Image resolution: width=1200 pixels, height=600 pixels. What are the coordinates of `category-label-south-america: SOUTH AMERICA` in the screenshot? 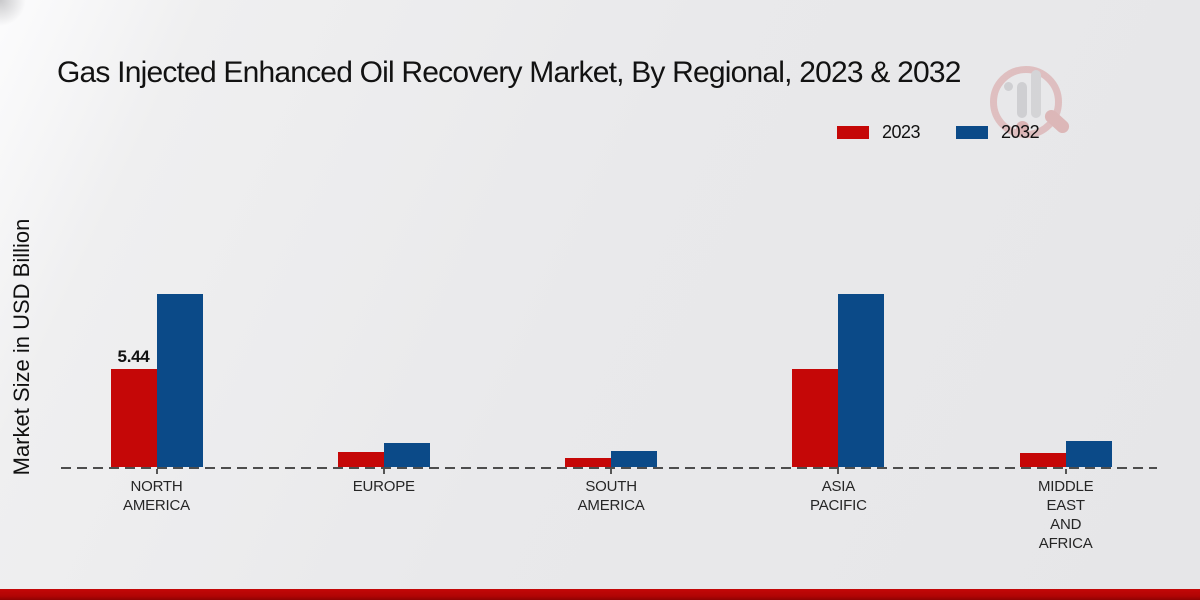 It's located at (611, 496).